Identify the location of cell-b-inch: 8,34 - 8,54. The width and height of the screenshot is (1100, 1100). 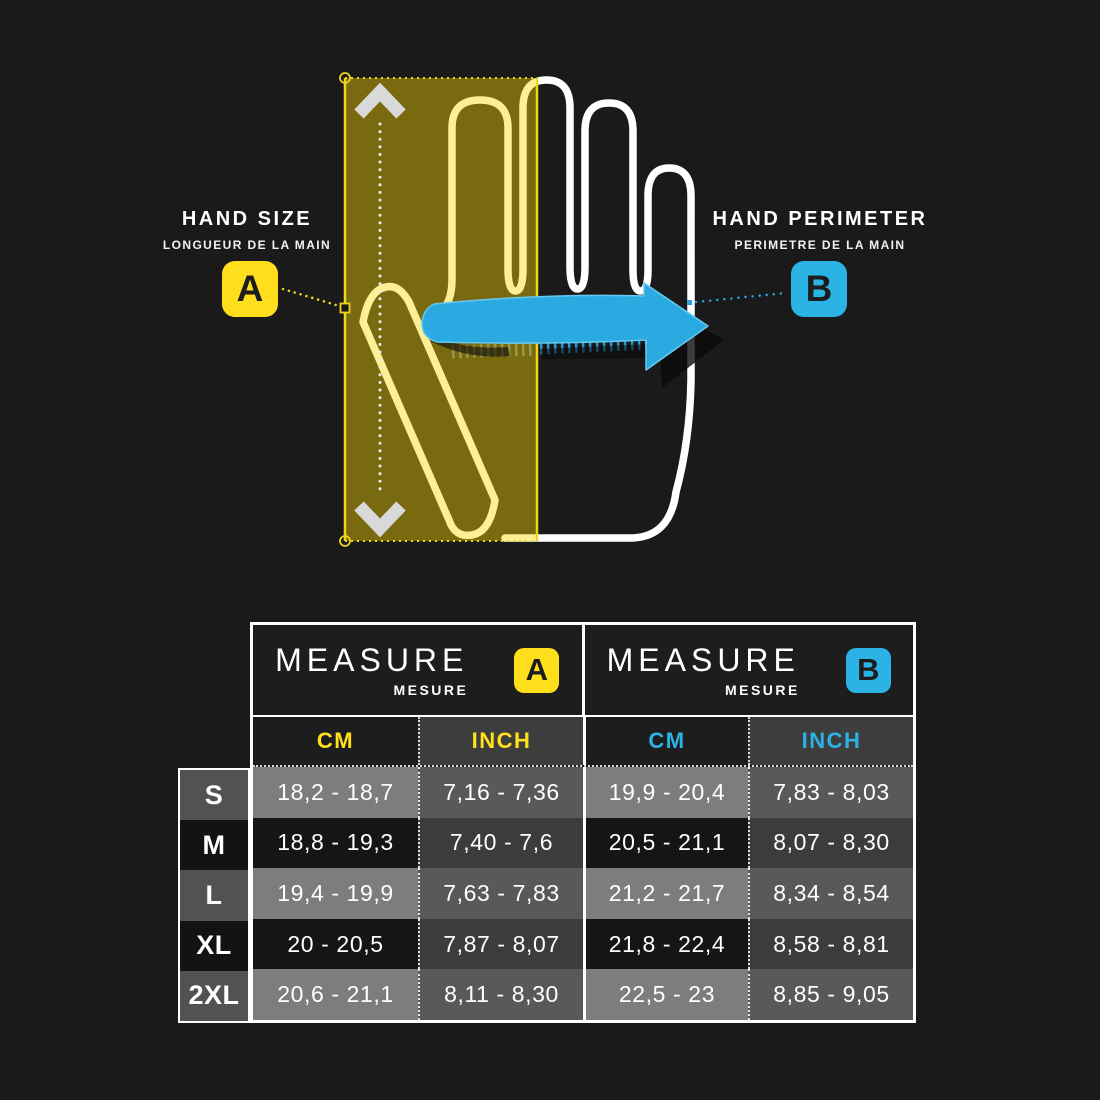
(830, 893).